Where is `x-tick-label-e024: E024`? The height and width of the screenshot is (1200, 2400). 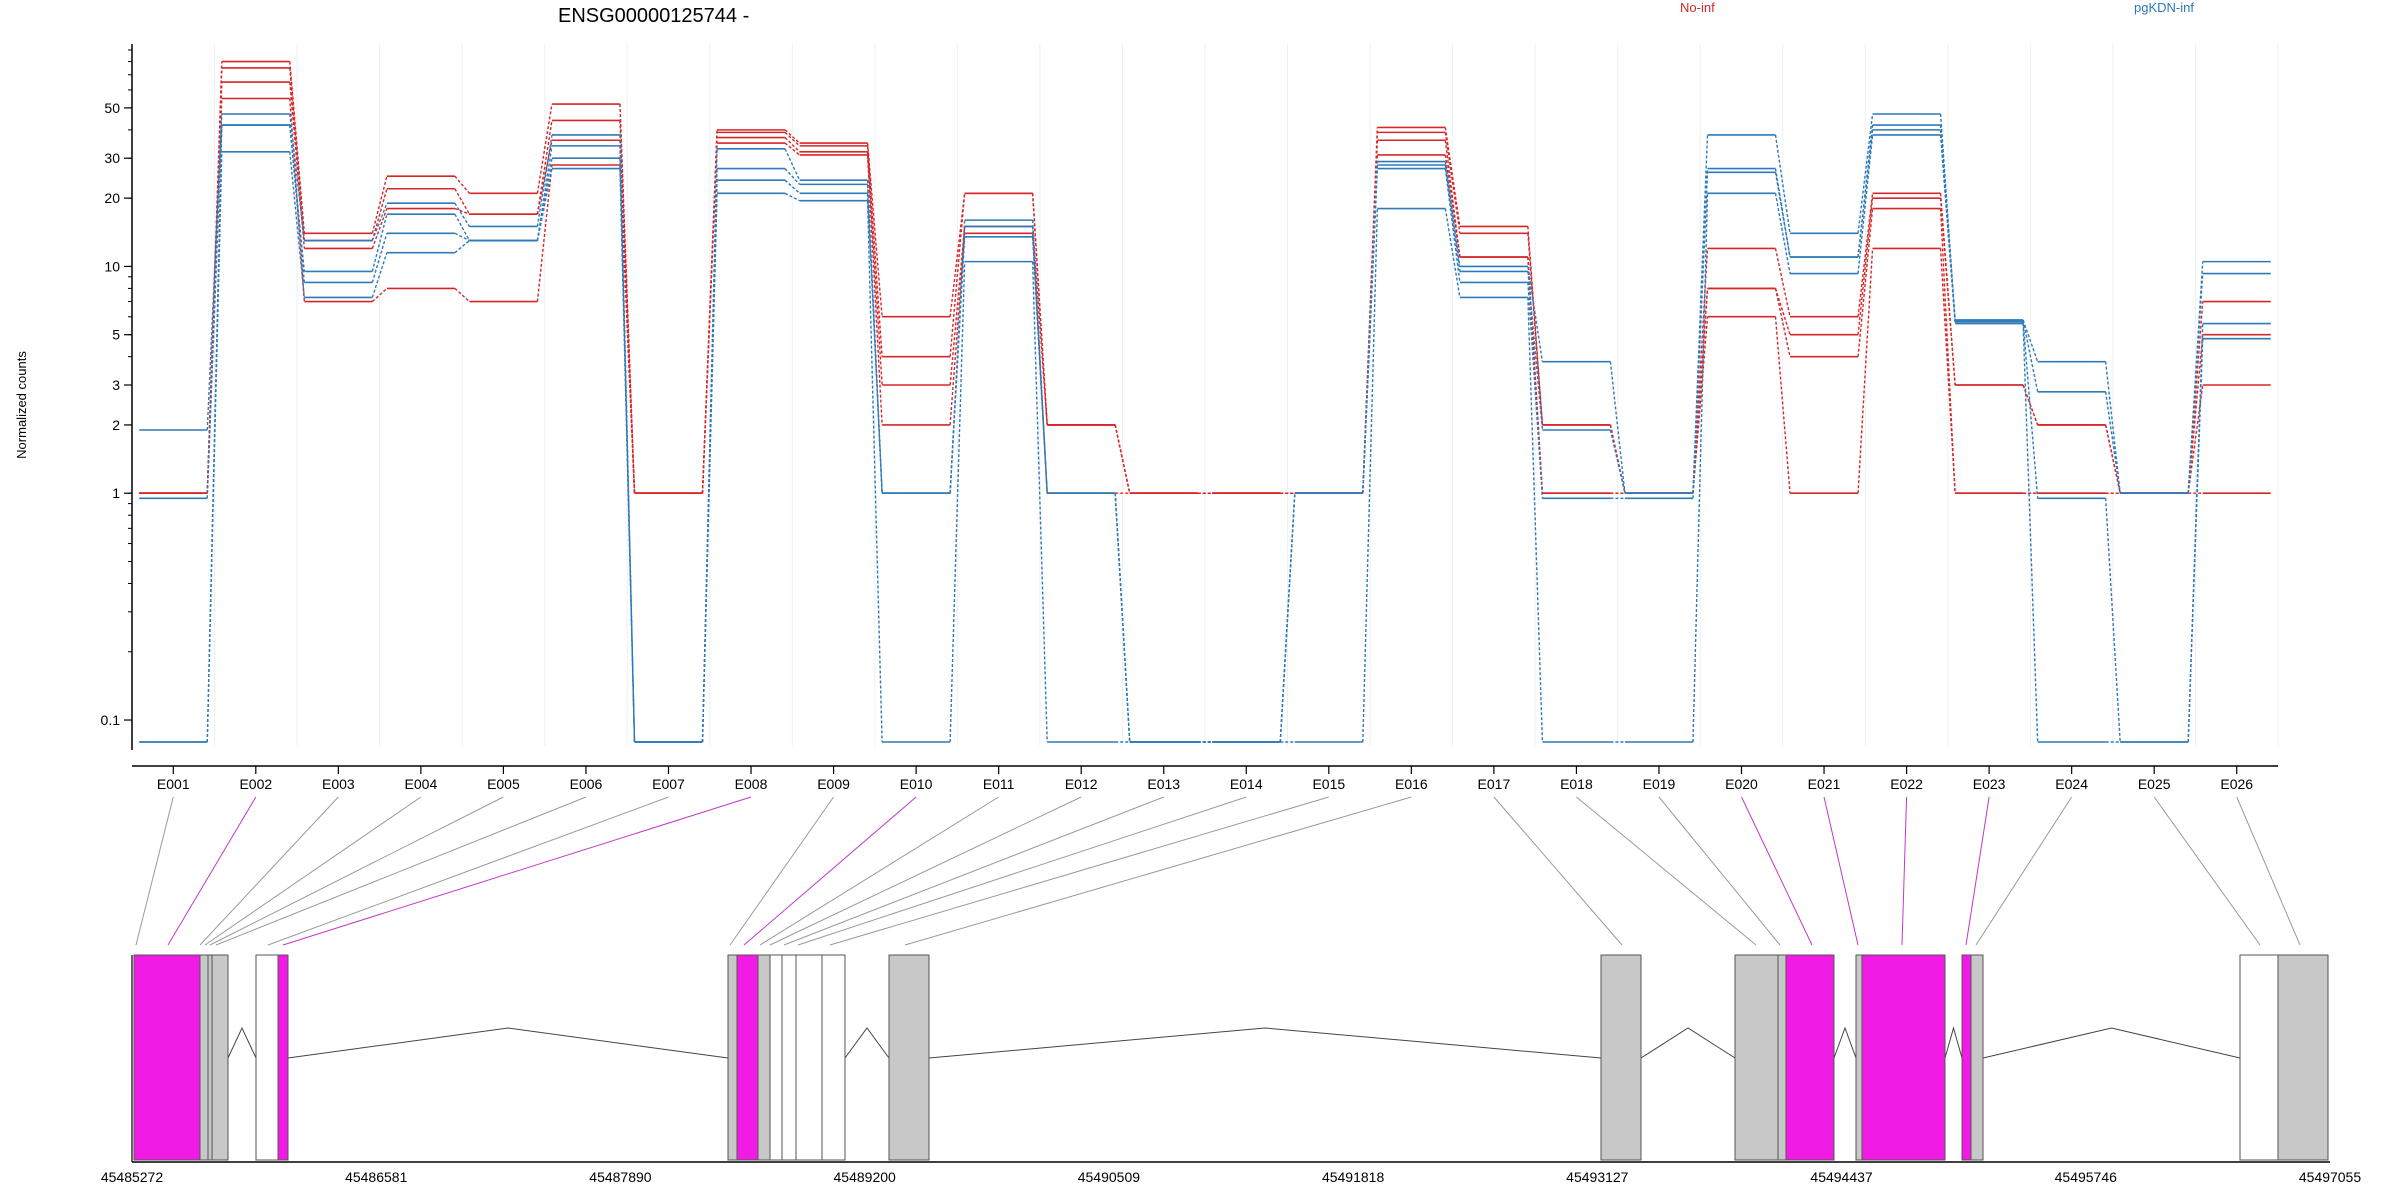 x-tick-label-e024: E024 is located at coordinates (2071, 784).